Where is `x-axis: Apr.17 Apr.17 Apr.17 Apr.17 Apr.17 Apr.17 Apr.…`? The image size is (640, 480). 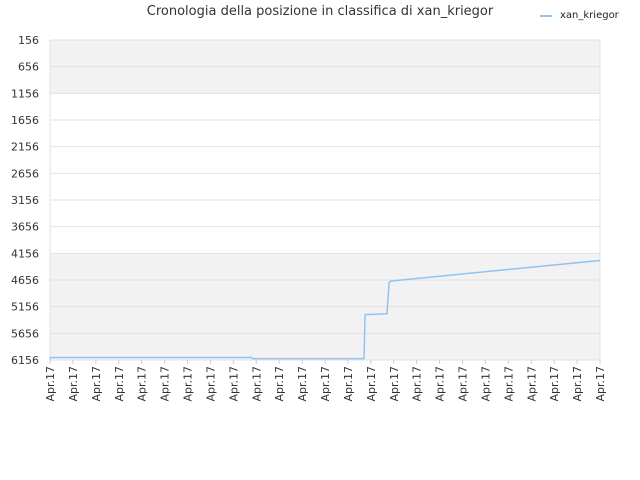 x-axis: Apr.17 Apr.17 Apr.17 Apr.17 Apr.17 Apr.17 Apr.… is located at coordinates (325, 381).